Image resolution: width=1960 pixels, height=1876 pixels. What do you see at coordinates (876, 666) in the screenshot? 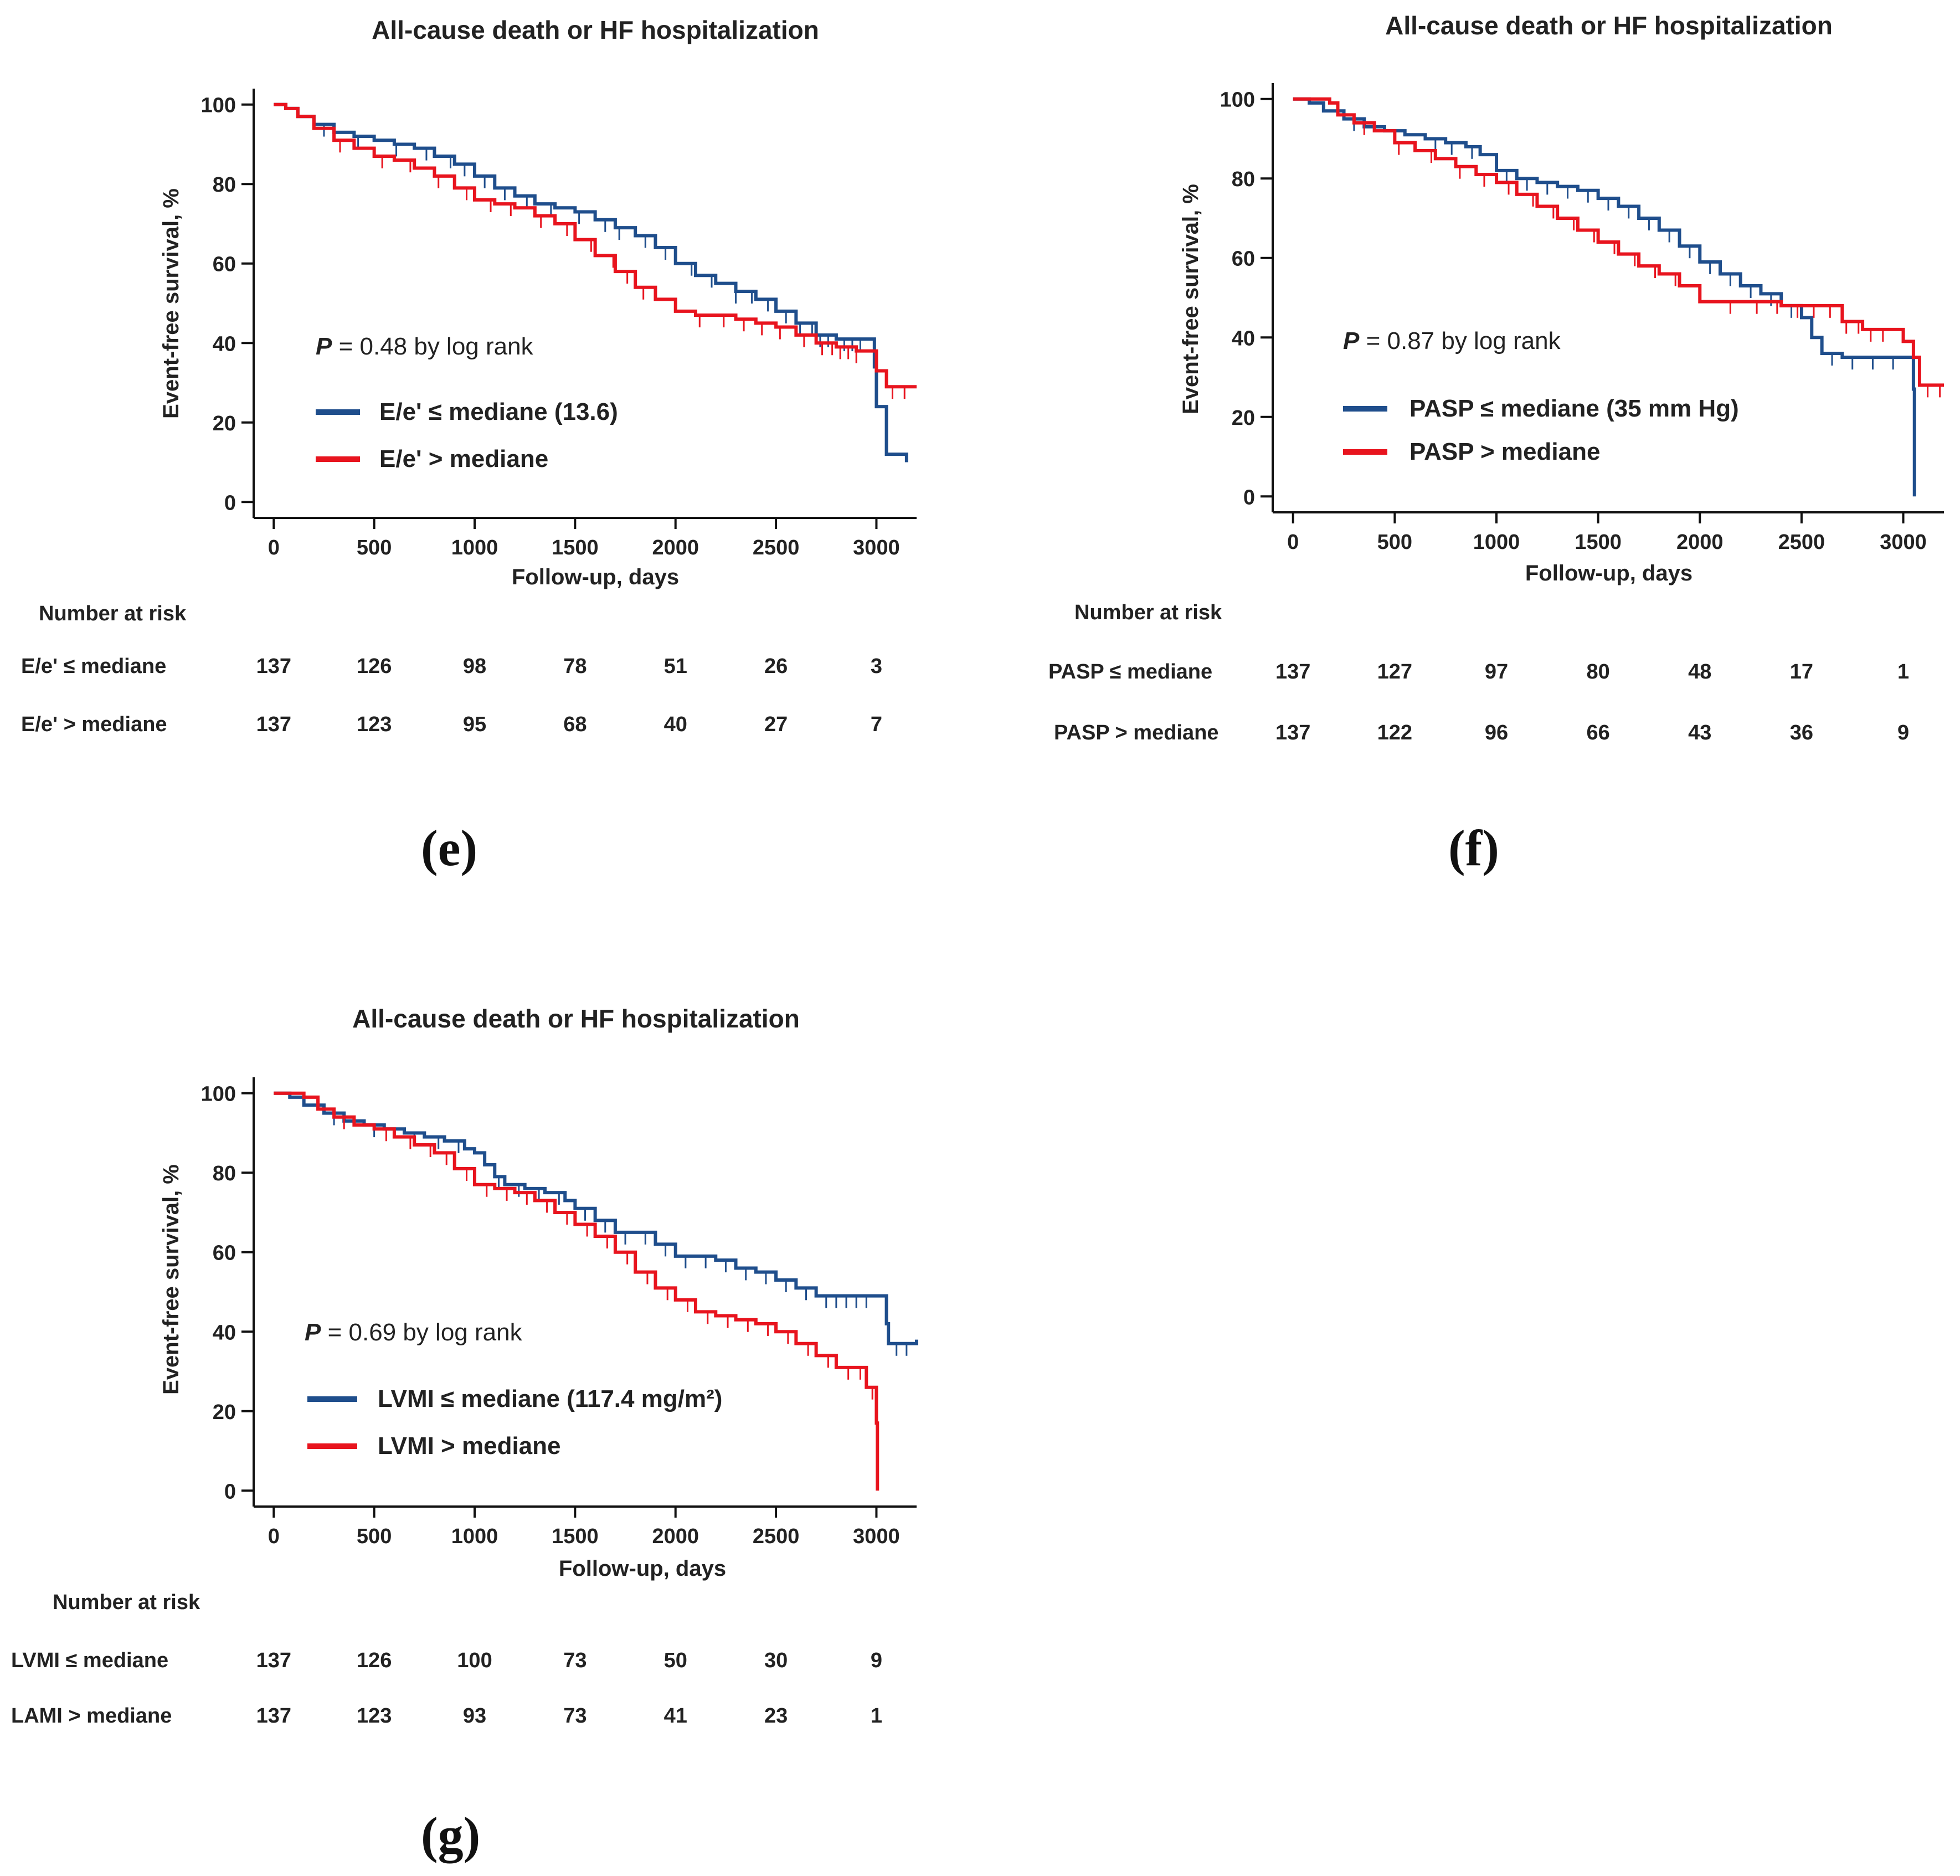
I see `risk-value: 3` at bounding box center [876, 666].